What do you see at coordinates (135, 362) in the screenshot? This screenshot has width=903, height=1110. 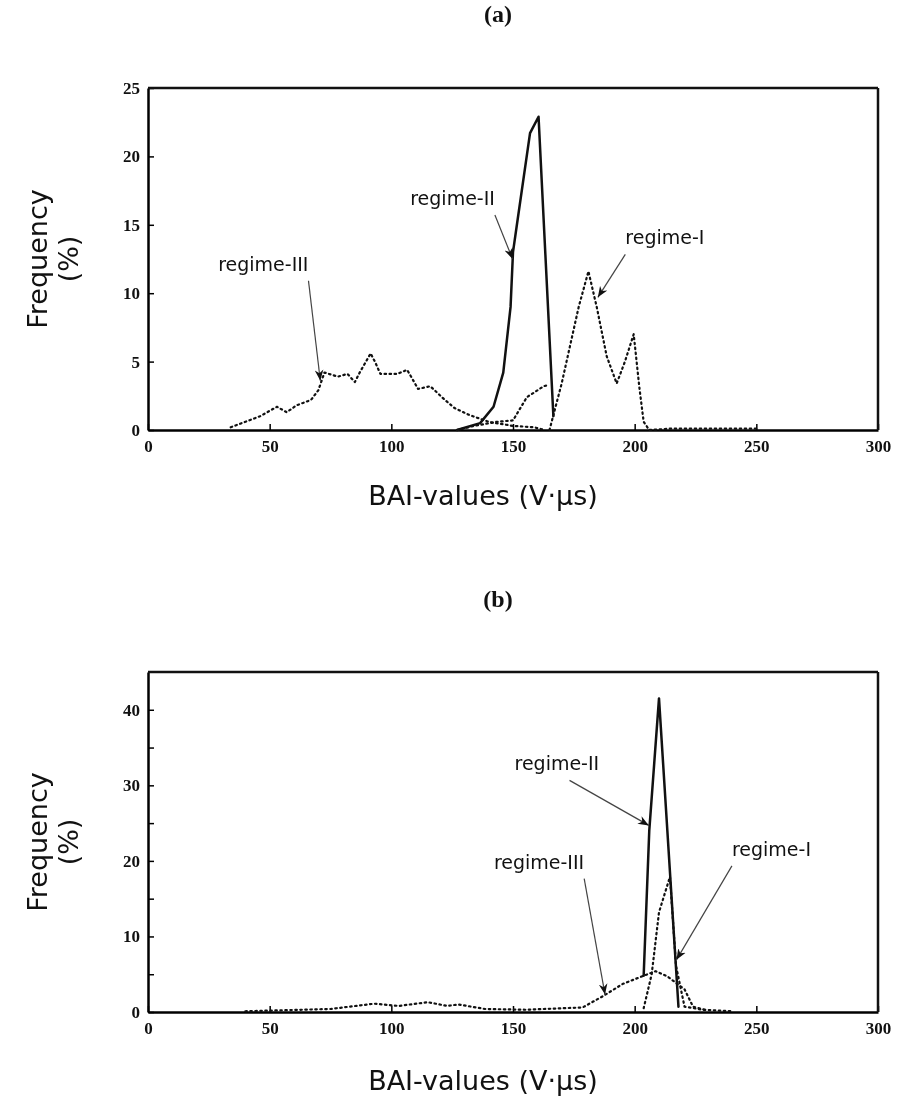 I see `y-tick-label: 5` at bounding box center [135, 362].